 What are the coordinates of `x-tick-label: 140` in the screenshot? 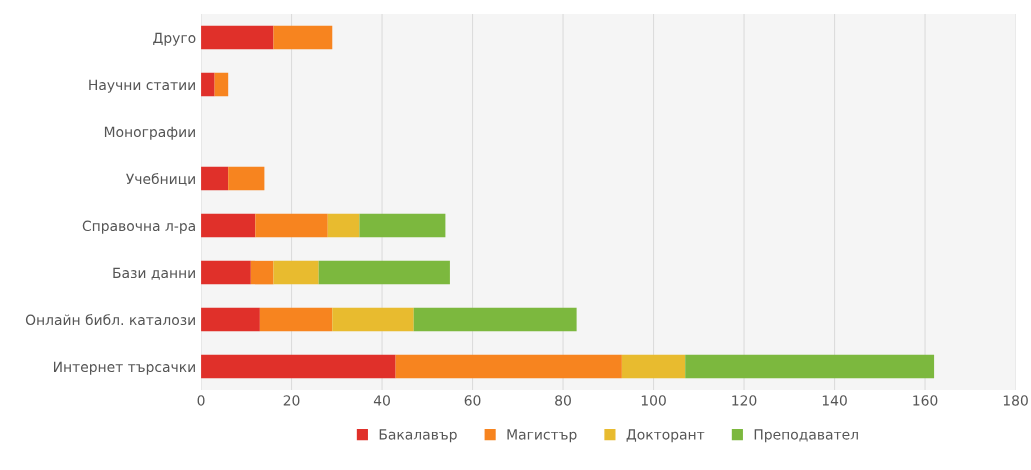 It's located at (834, 400).